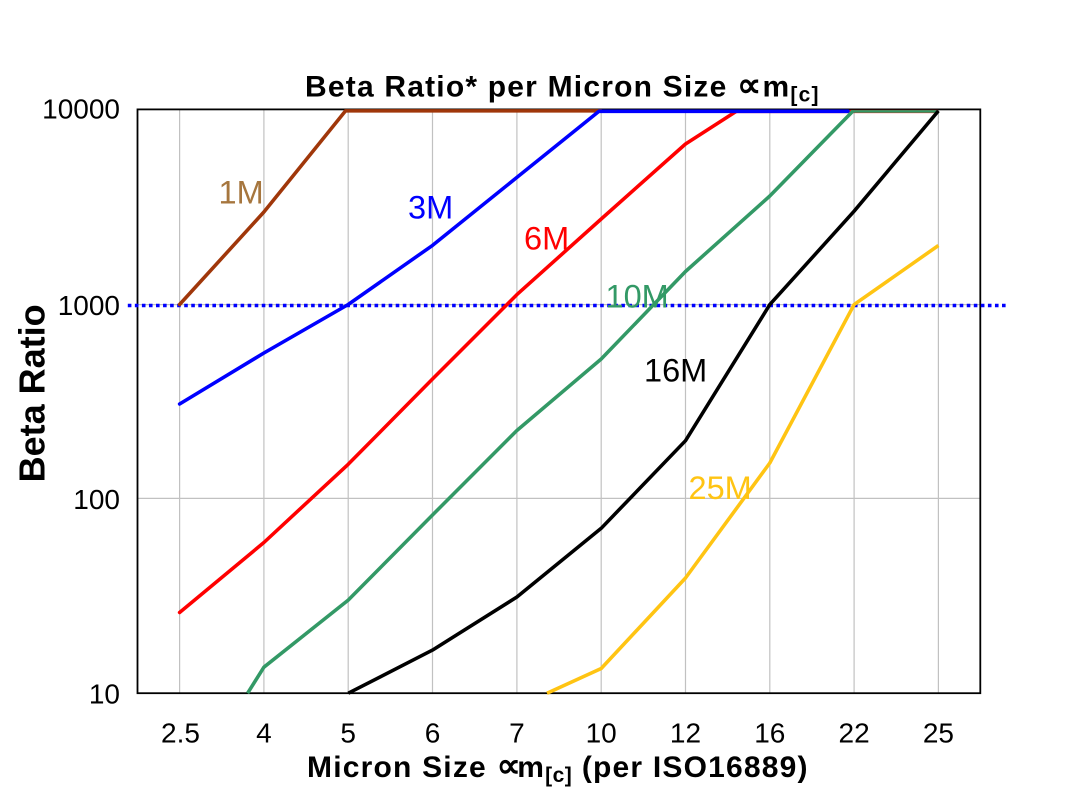 This screenshot has width=1090, height=808. Describe the element at coordinates (89, 305) in the screenshot. I see `svg-text: 1000` at that location.